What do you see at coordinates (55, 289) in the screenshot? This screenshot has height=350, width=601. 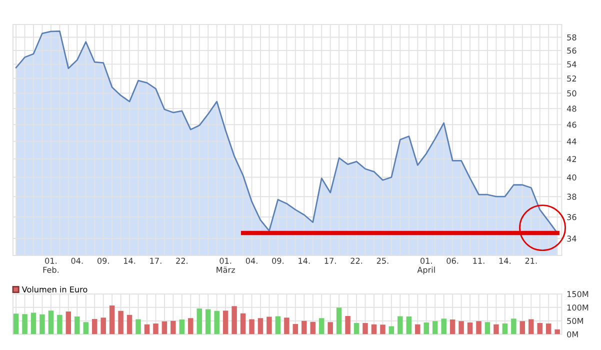 I see `legend-label: Volumen in Euro` at bounding box center [55, 289].